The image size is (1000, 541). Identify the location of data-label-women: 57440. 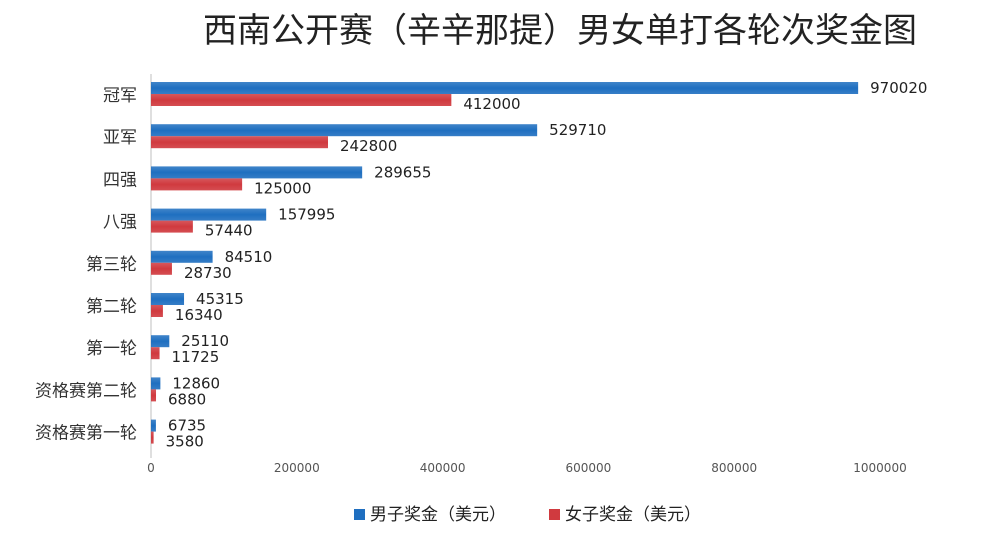
(229, 231).